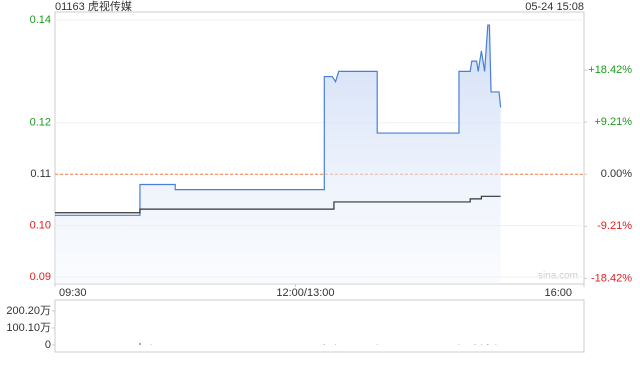  Describe the element at coordinates (93, 6) in the screenshot. I see `title: 01163 虎视传媒` at that location.